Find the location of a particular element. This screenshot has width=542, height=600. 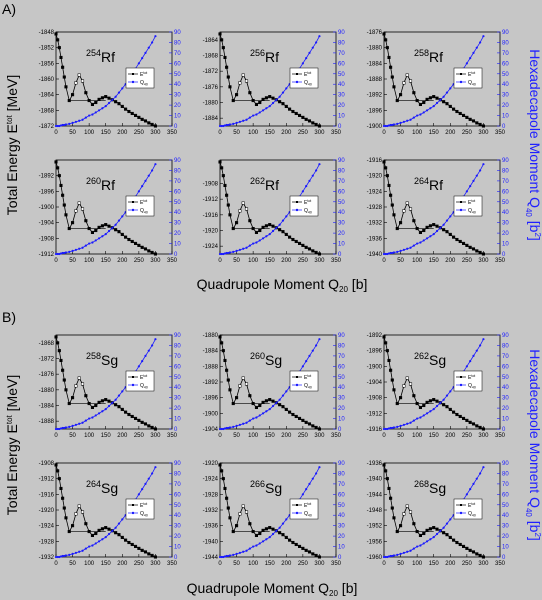

xtick-label: 300 is located at coordinates (155, 436).